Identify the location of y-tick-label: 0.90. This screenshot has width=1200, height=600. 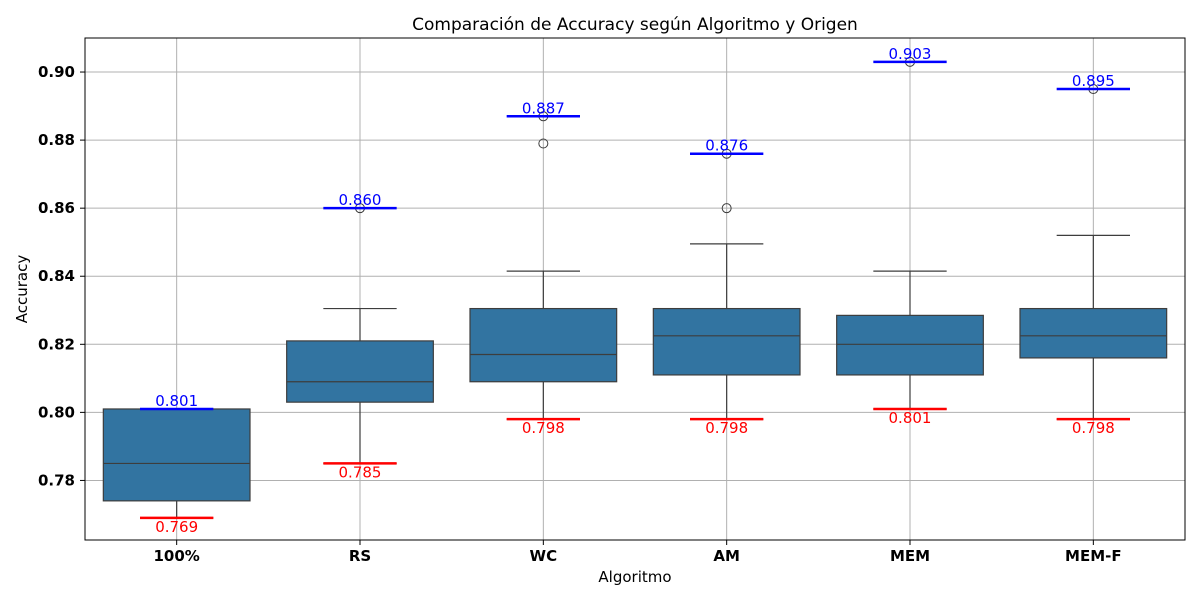
(56, 72).